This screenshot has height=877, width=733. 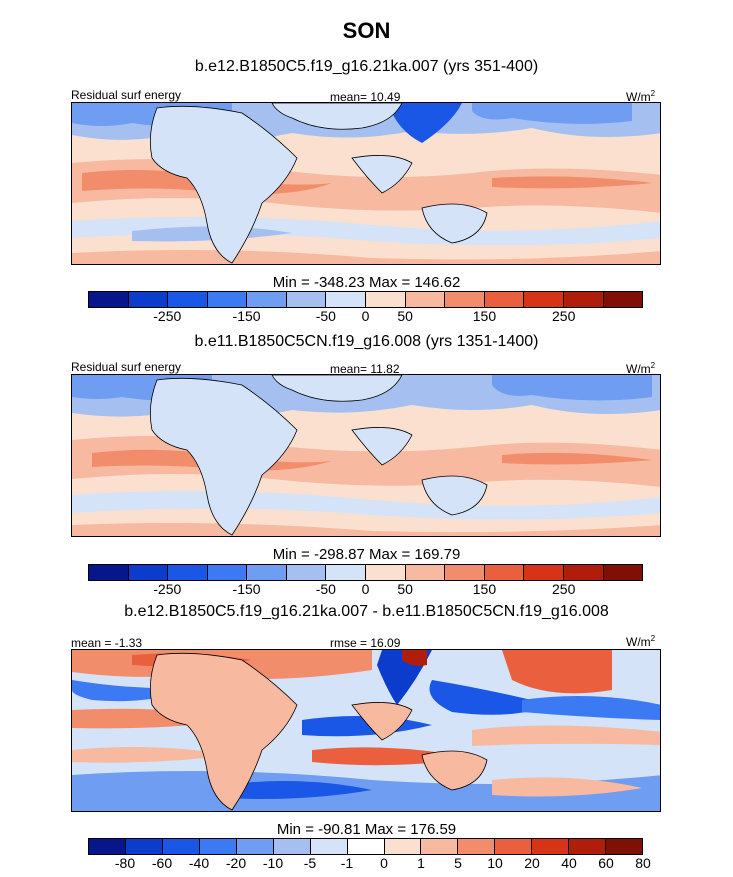 I want to click on panel1-colorbar-tick-label: -50, so click(x=325, y=316).